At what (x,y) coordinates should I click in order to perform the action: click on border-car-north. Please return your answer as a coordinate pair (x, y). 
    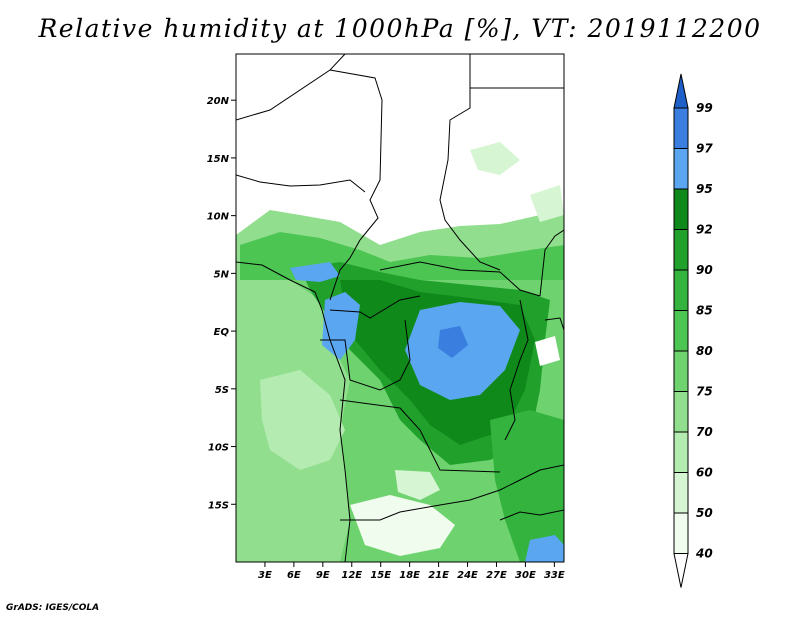
    Looking at the image, I should click on (460, 279).